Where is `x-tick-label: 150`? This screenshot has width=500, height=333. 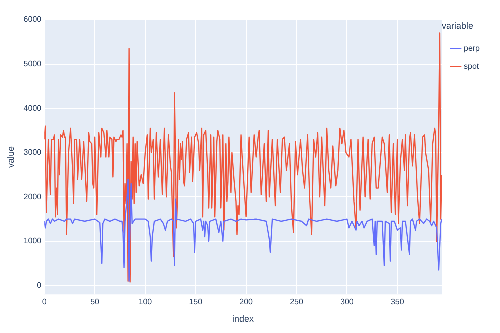 x-tick-label: 150 is located at coordinates (196, 302).